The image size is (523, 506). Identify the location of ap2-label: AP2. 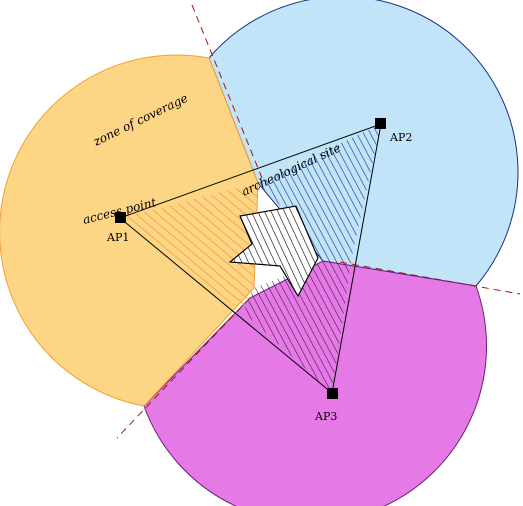
(400, 137).